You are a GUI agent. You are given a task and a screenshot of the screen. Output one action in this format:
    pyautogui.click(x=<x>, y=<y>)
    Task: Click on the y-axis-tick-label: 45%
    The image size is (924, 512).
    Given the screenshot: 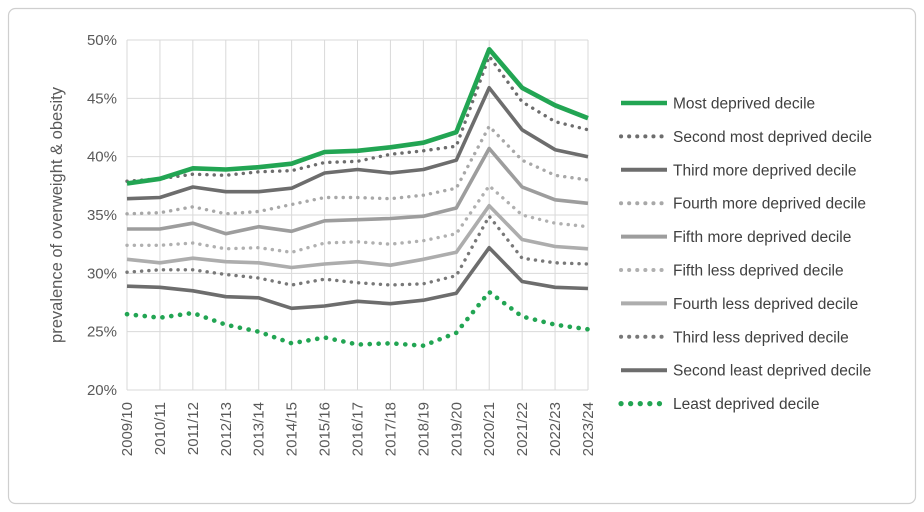 What is the action you would take?
    pyautogui.click(x=102, y=98)
    